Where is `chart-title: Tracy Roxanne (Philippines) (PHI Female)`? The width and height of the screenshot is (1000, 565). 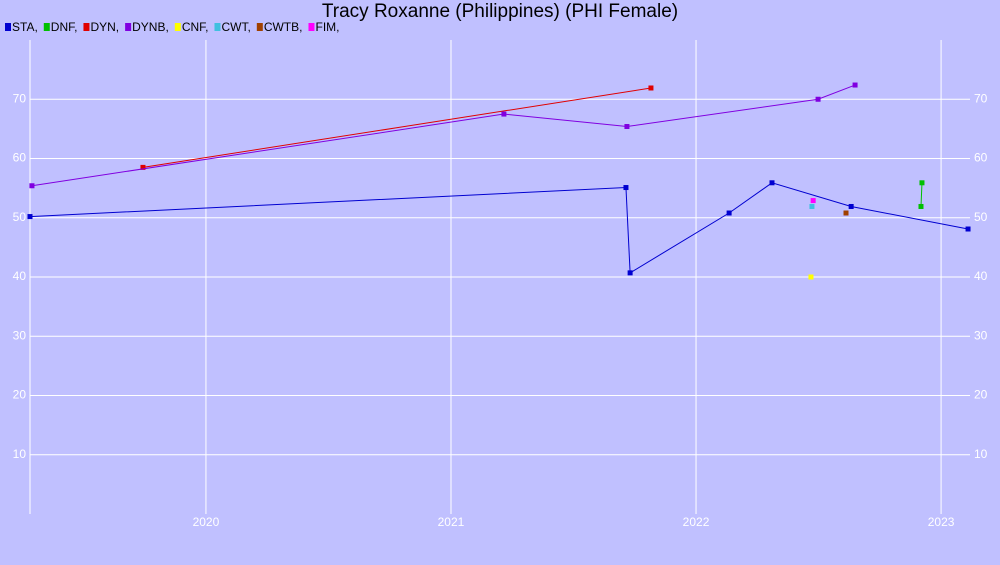 chart-title: Tracy Roxanne (Philippines) (PHI Female) is located at coordinates (500, 11).